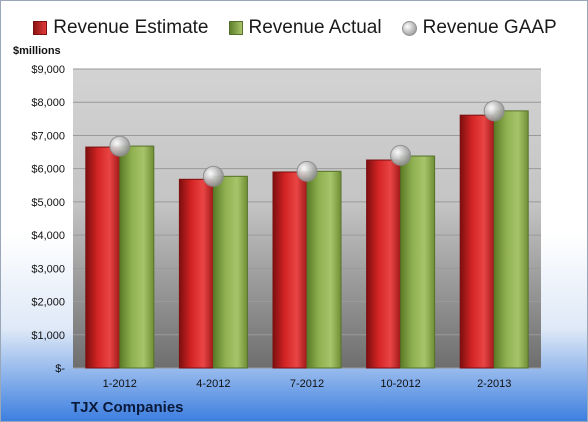 This screenshot has height=422, width=588. Describe the element at coordinates (409, 28) in the screenshot. I see `legend-swatch-revenue-gaap` at that location.